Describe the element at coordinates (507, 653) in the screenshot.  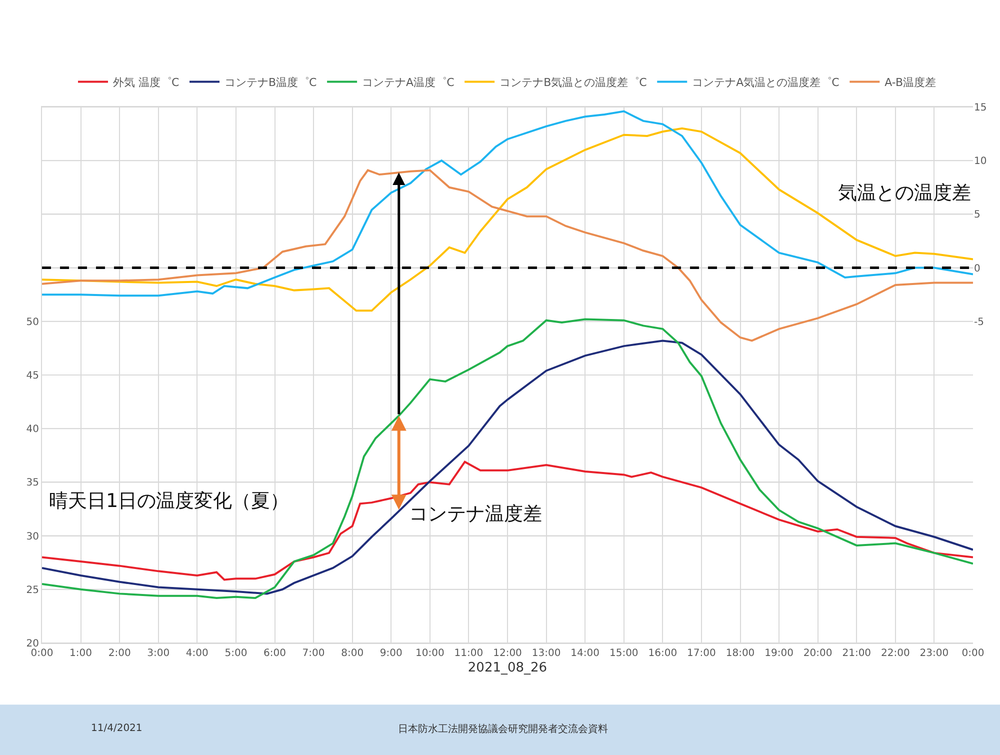
I see `x-tick-label: 12:00` at that location.